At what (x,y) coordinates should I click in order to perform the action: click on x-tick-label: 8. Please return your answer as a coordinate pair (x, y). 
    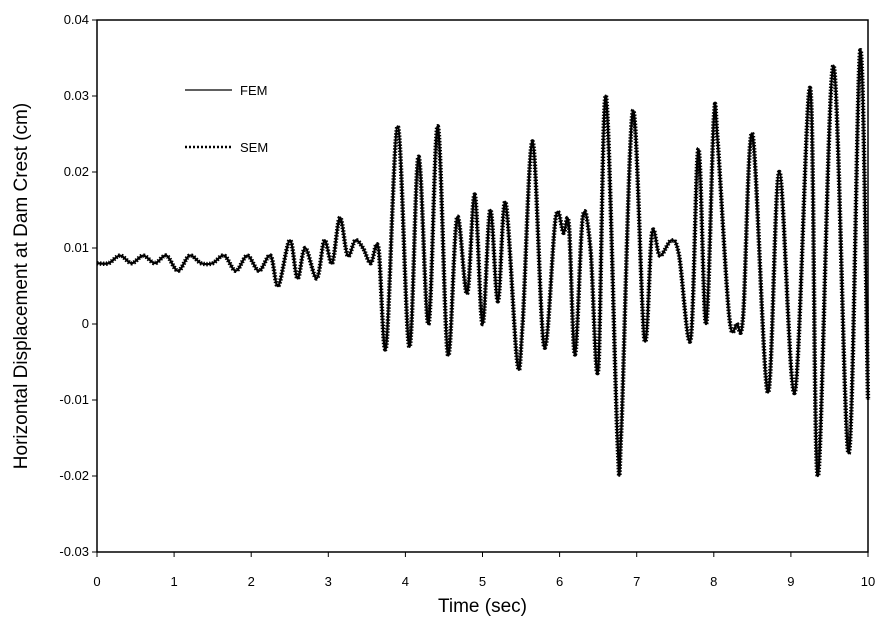
    Looking at the image, I should click on (713, 581).